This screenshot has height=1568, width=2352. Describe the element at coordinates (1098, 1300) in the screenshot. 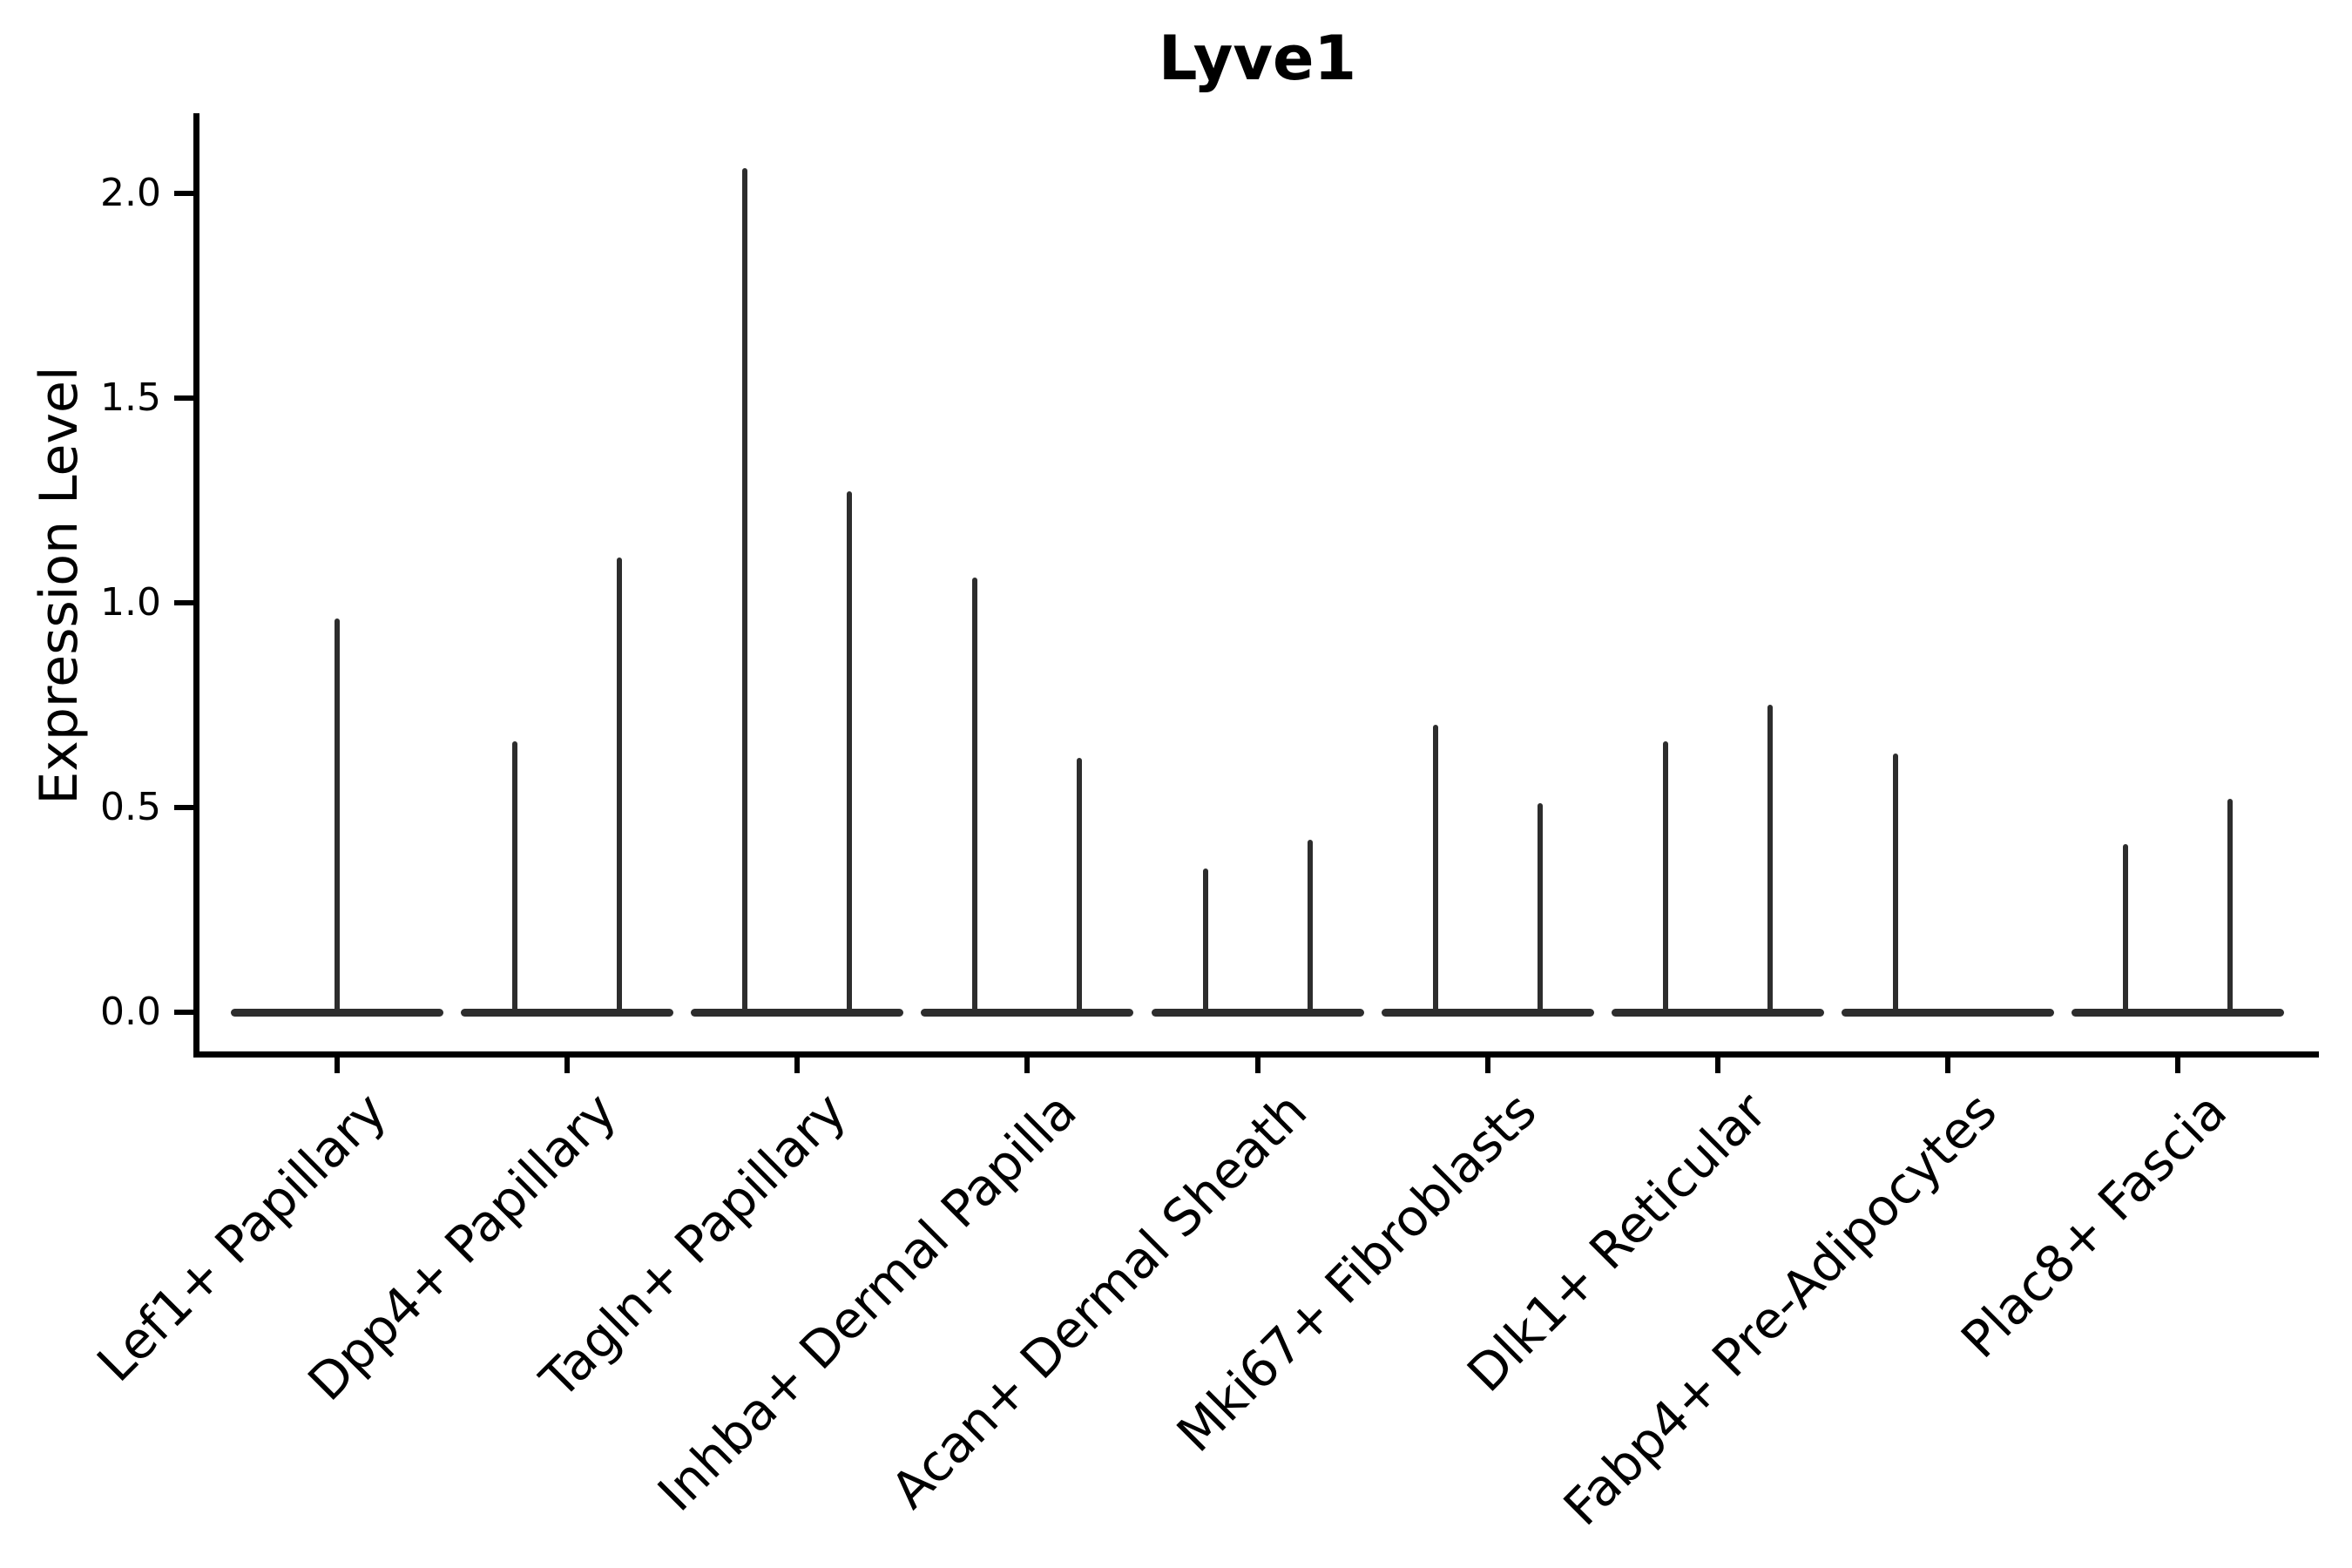

I see `x-tick-label-5: Acan+ Dermal Sheath` at that location.